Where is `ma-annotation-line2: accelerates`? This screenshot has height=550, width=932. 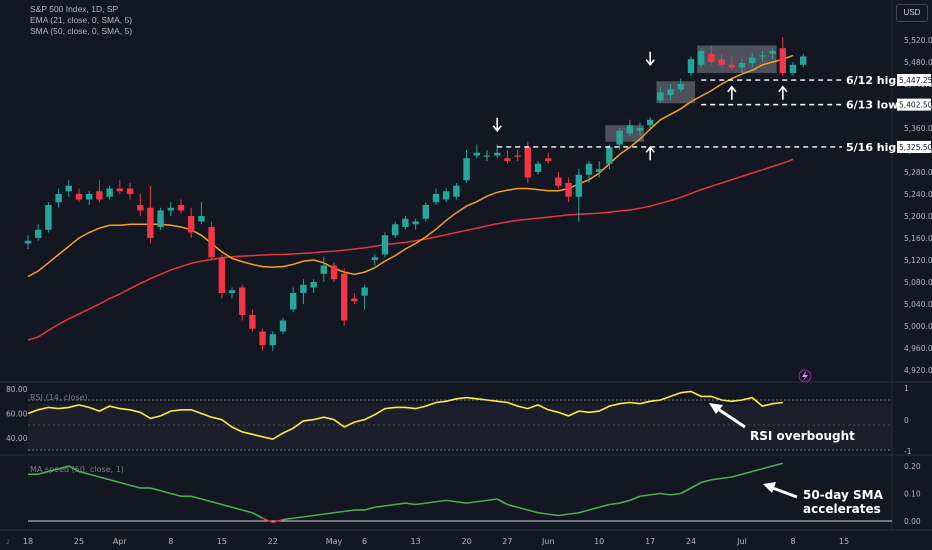 ma-annotation-line2: accelerates is located at coordinates (842, 509).